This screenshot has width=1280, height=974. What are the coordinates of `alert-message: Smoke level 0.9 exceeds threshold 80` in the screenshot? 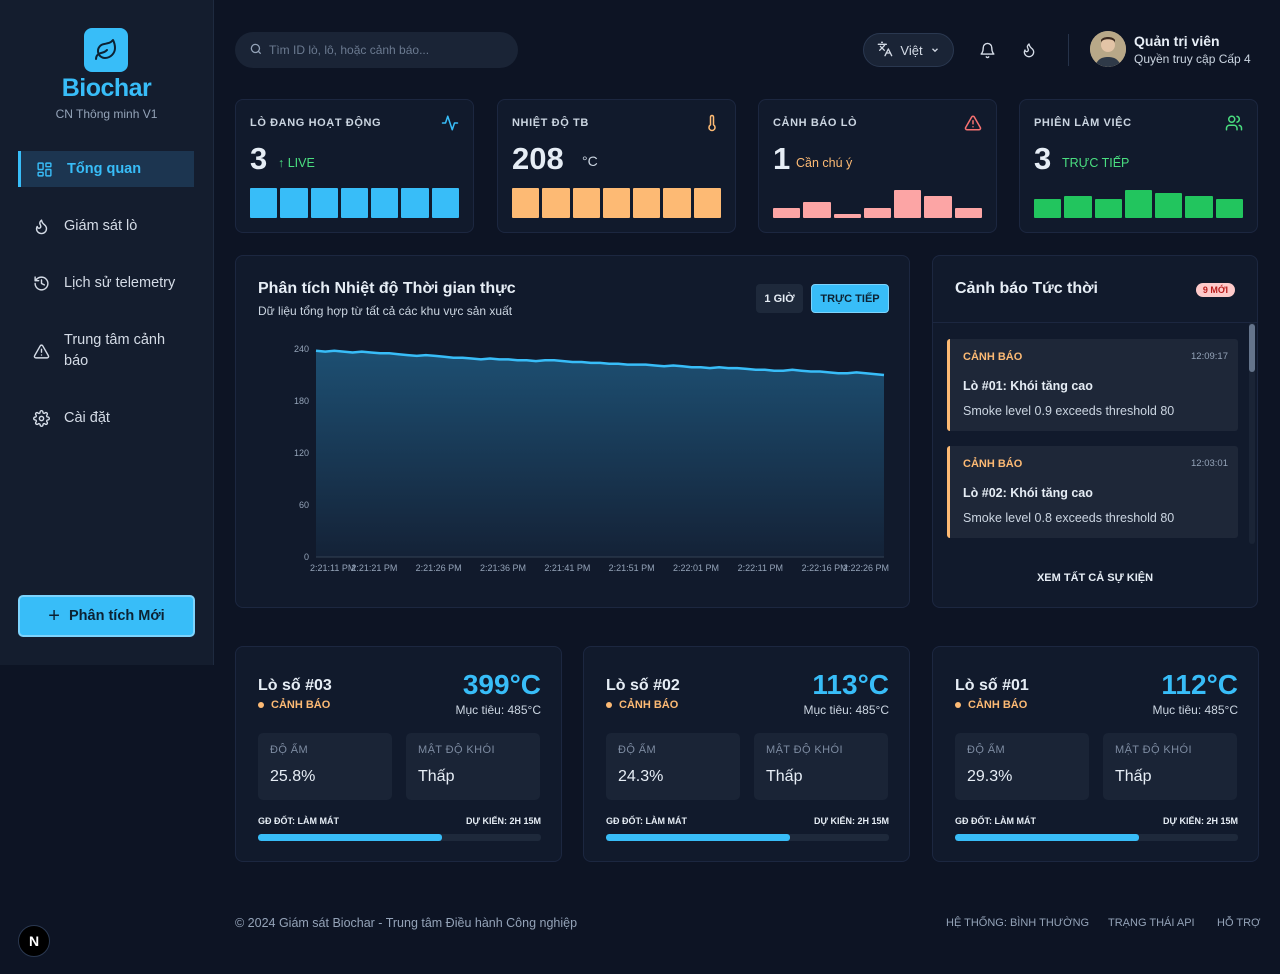 It's located at (1069, 411).